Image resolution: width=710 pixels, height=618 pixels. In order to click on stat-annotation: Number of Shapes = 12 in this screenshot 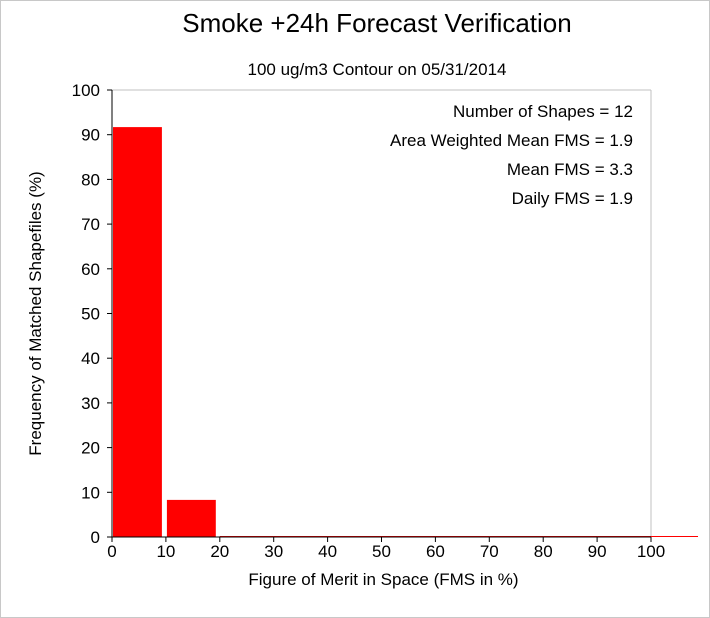, I will do `click(543, 111)`.